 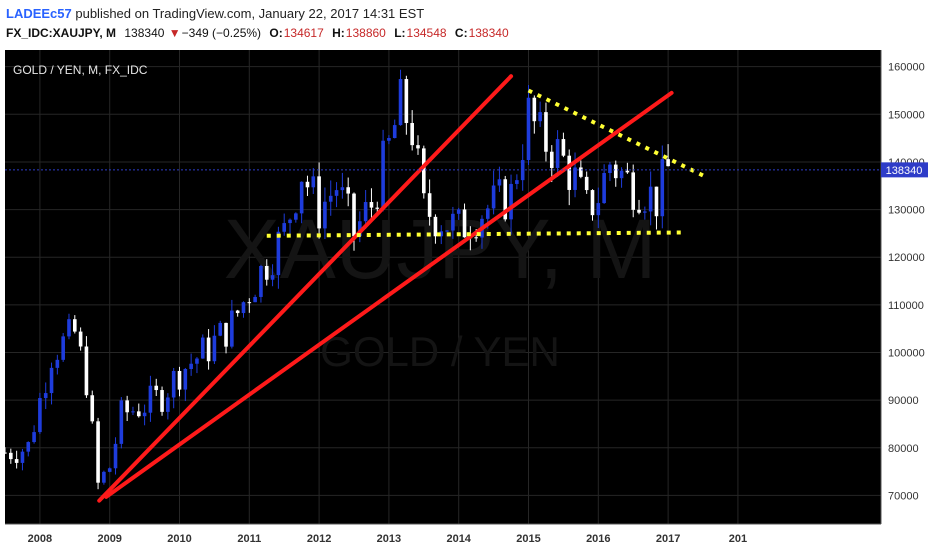 What do you see at coordinates (598, 539) in the screenshot?
I see `x-tick-label: 2016` at bounding box center [598, 539].